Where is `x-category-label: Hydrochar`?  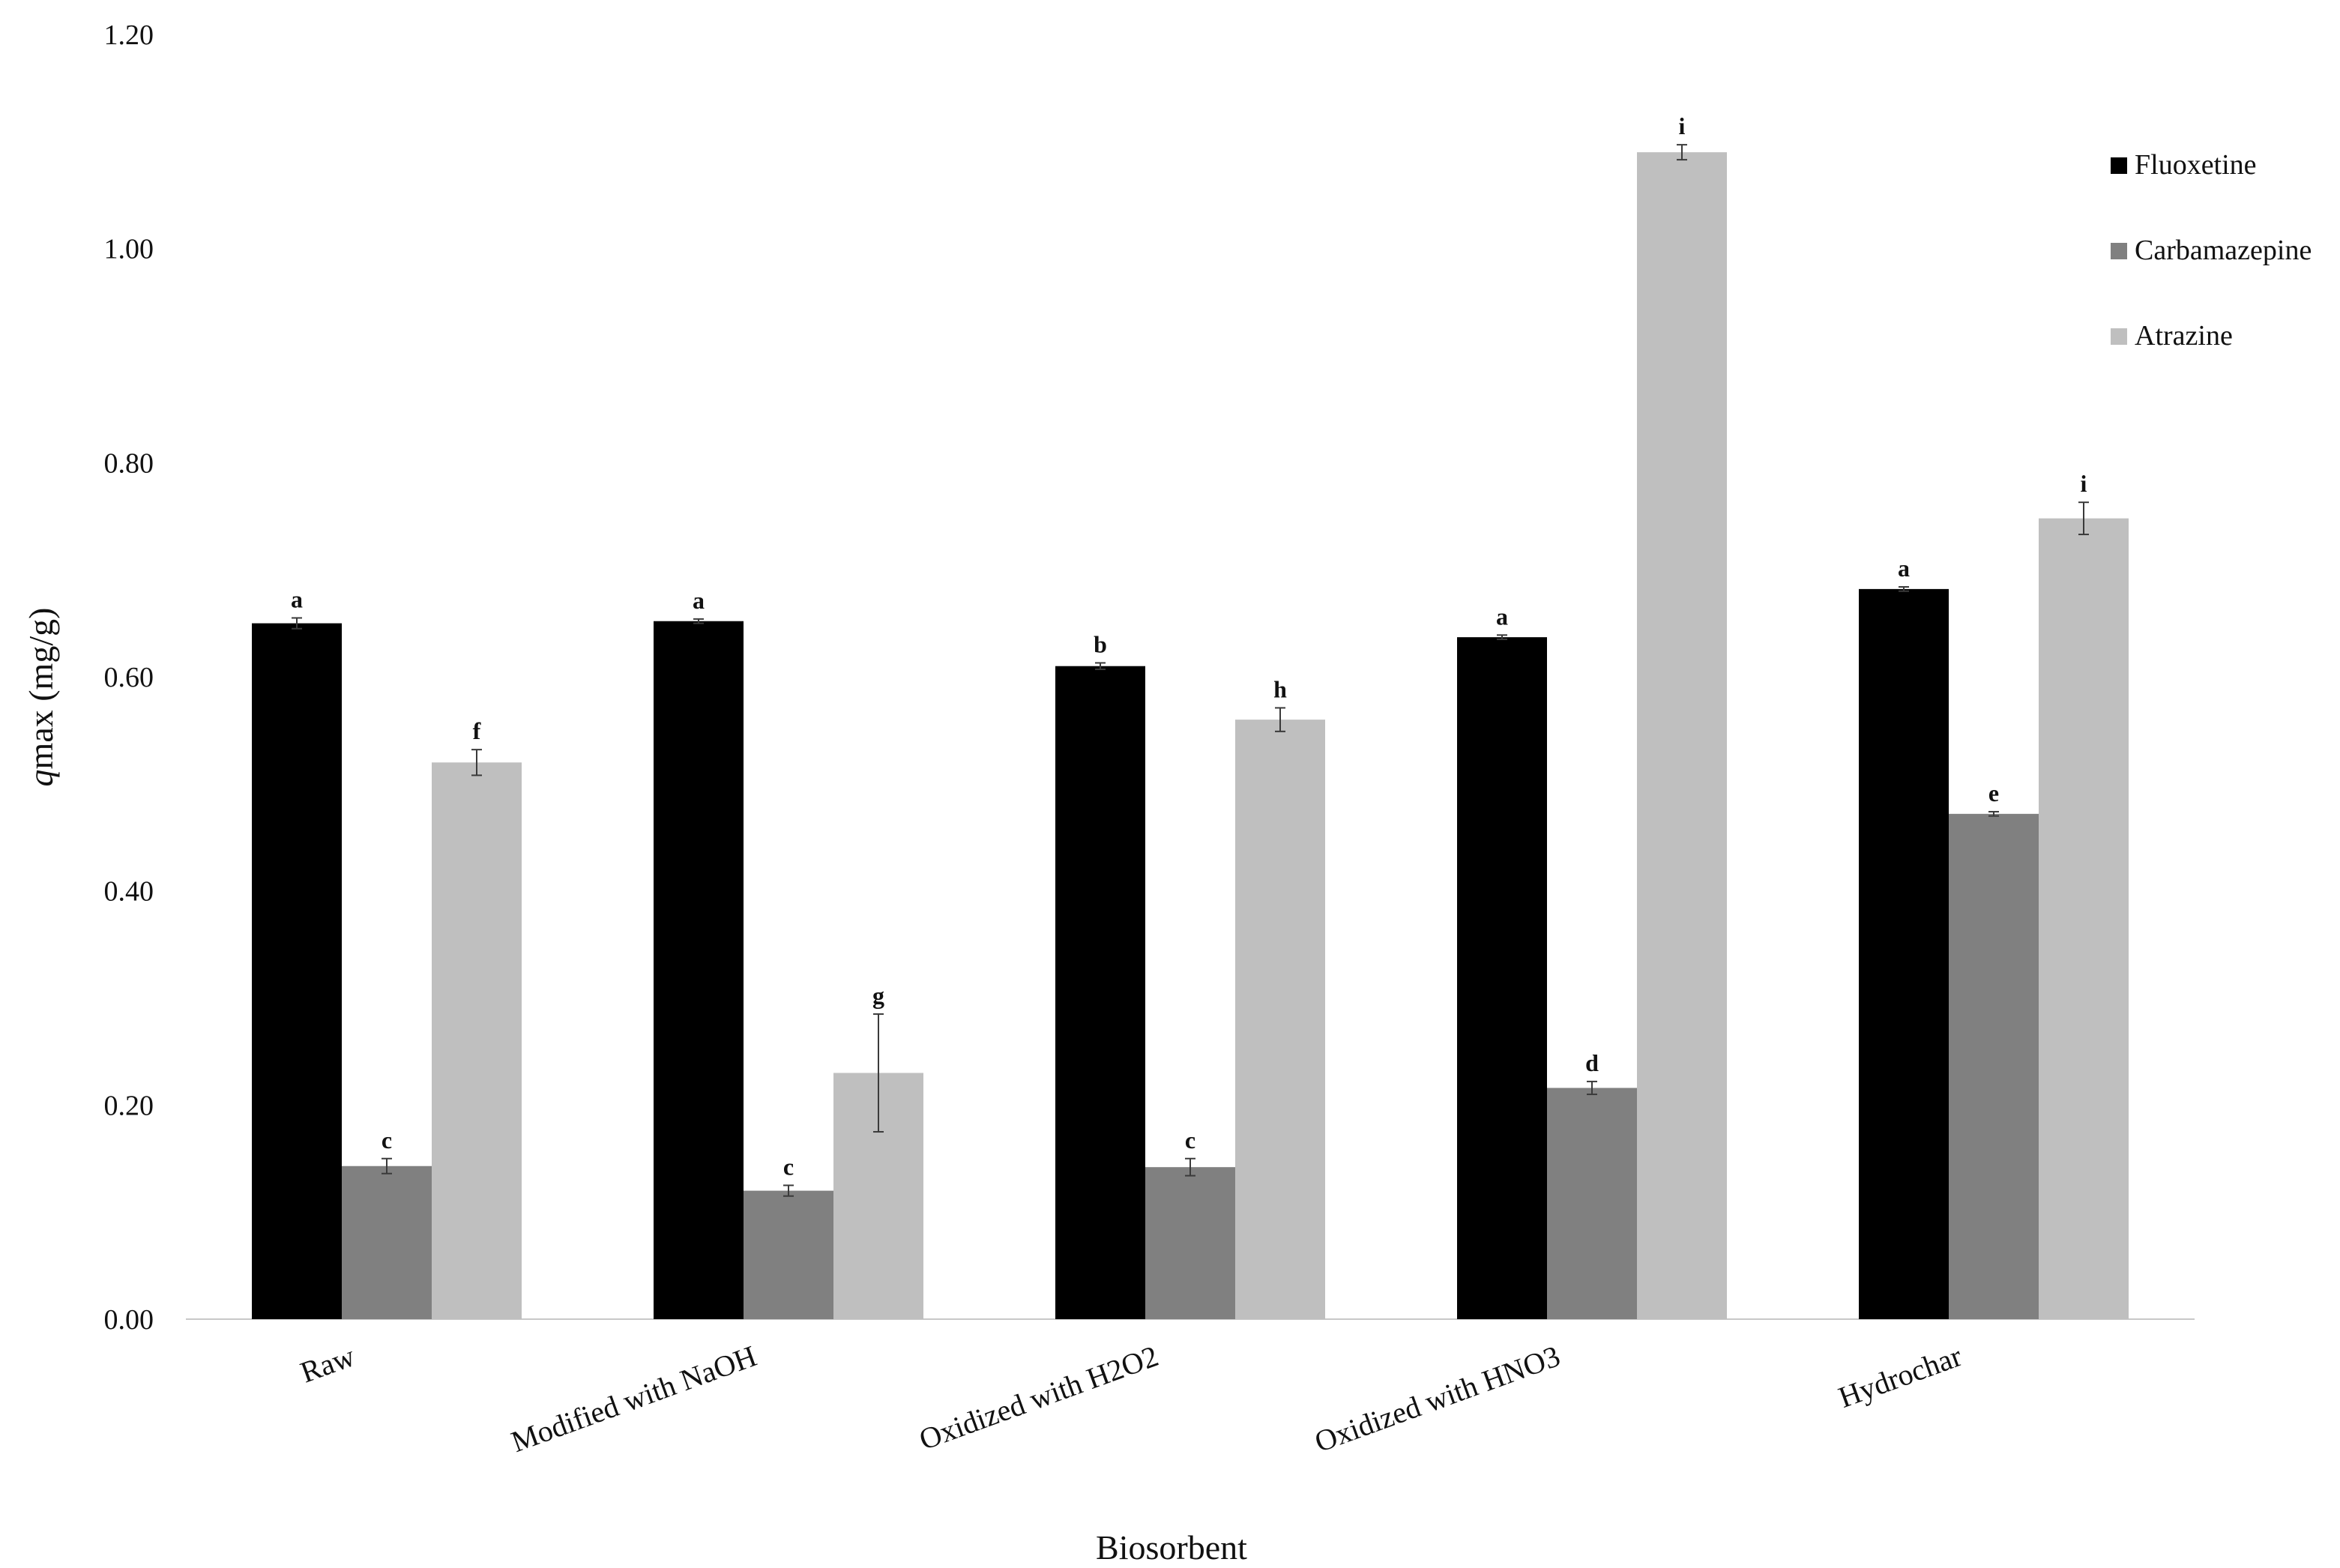 x-category-label: Hydrochar is located at coordinates (1900, 1376).